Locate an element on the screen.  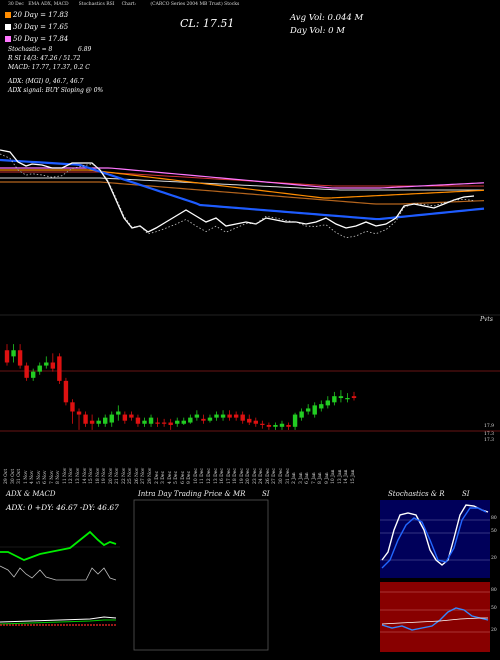
close-price: CL: 17.51 is located at coordinates (207, 23).